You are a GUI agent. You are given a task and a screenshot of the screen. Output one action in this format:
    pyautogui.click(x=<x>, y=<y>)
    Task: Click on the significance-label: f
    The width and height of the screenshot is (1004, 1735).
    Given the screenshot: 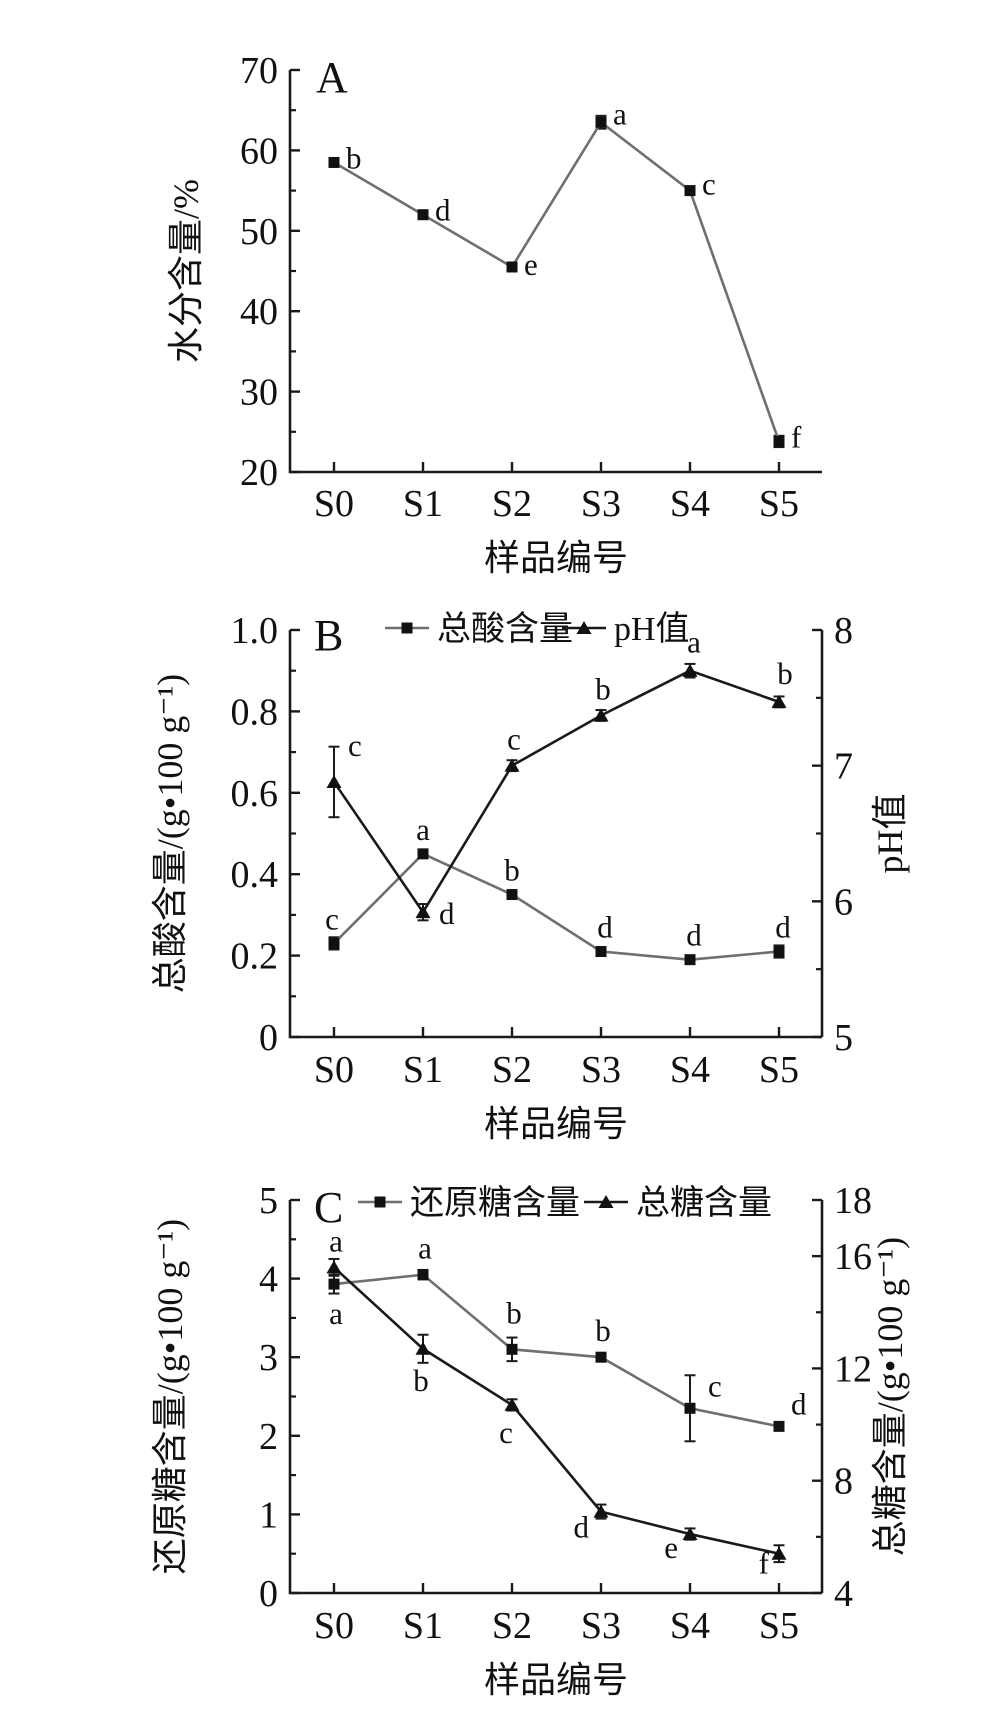 What is the action you would take?
    pyautogui.click(x=764, y=1563)
    